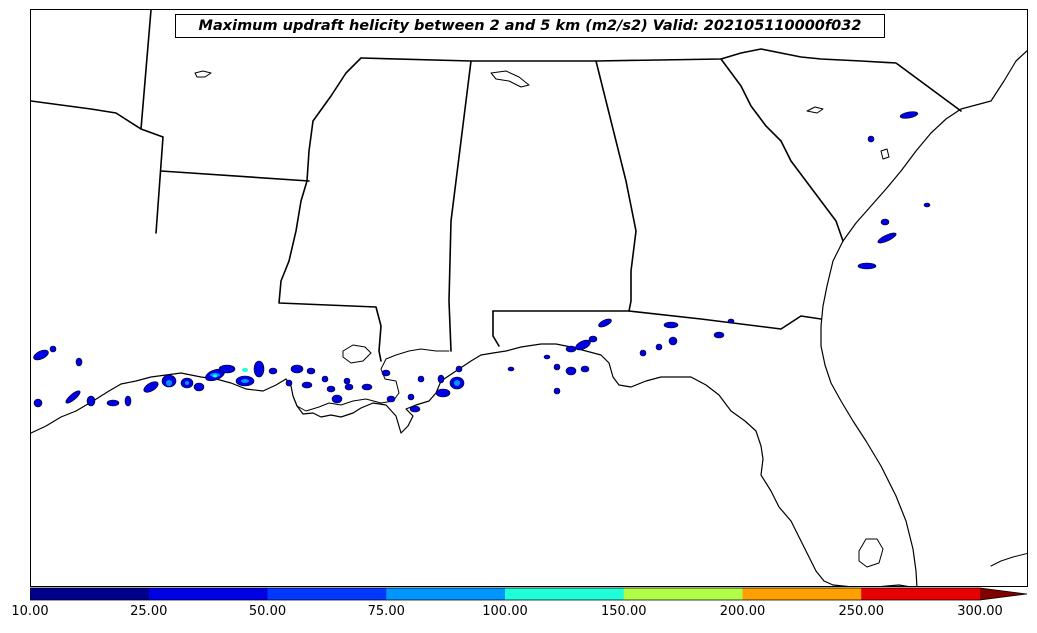 This screenshot has height=633, width=1037. Describe the element at coordinates (980, 611) in the screenshot. I see `colorbar-tick-label: 300.00` at that location.